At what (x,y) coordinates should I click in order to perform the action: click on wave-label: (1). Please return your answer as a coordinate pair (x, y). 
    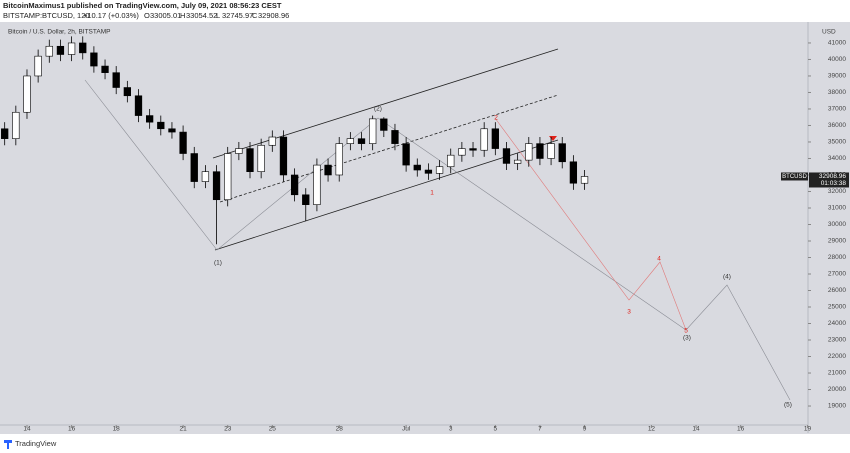
    Looking at the image, I should click on (218, 263).